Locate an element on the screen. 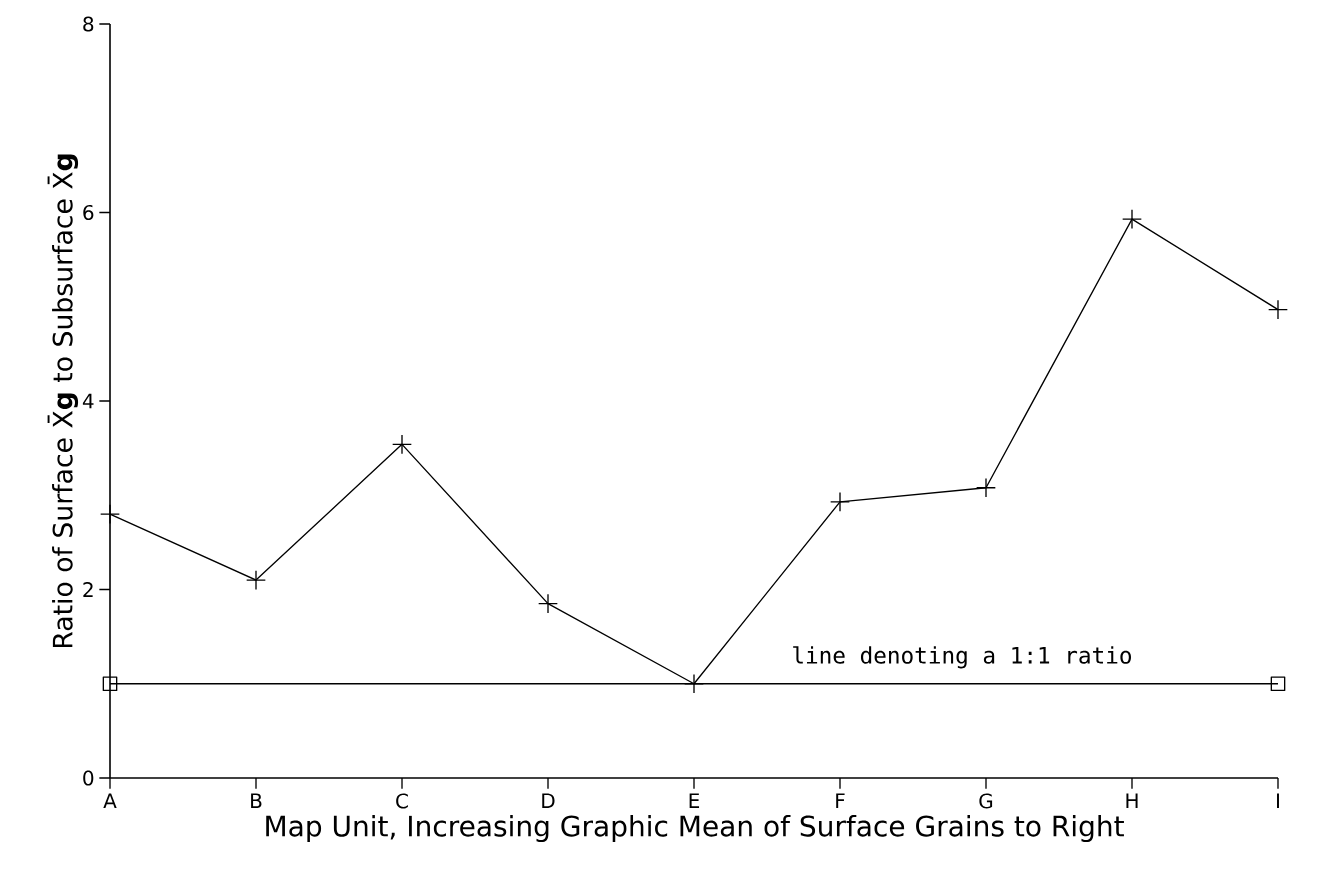 This screenshot has height=883, width=1331. x-tick-label: B is located at coordinates (256, 800).